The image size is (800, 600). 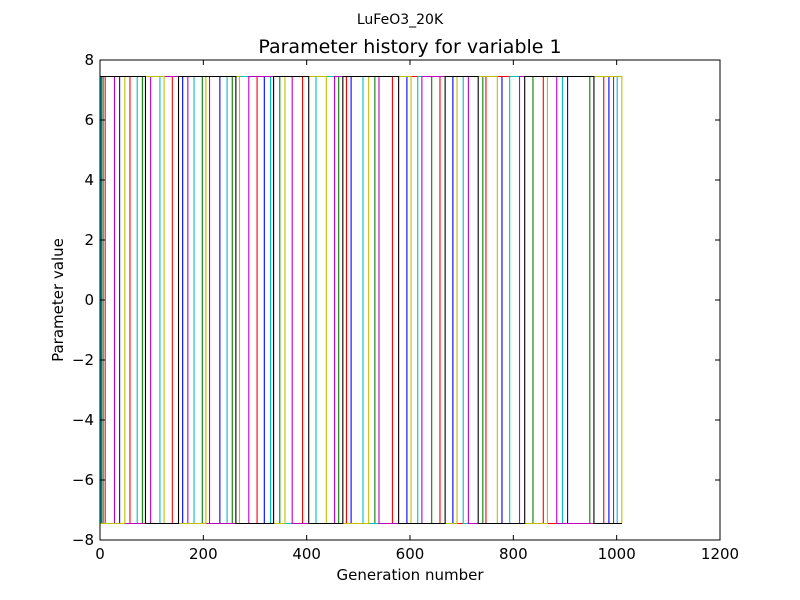 What do you see at coordinates (83, 360) in the screenshot?
I see `y-tick-label: −2` at bounding box center [83, 360].